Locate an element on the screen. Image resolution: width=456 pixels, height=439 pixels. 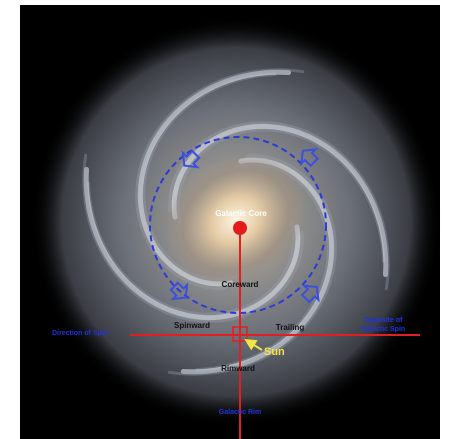
right-label: Galactic Spin is located at coordinates (383, 329).